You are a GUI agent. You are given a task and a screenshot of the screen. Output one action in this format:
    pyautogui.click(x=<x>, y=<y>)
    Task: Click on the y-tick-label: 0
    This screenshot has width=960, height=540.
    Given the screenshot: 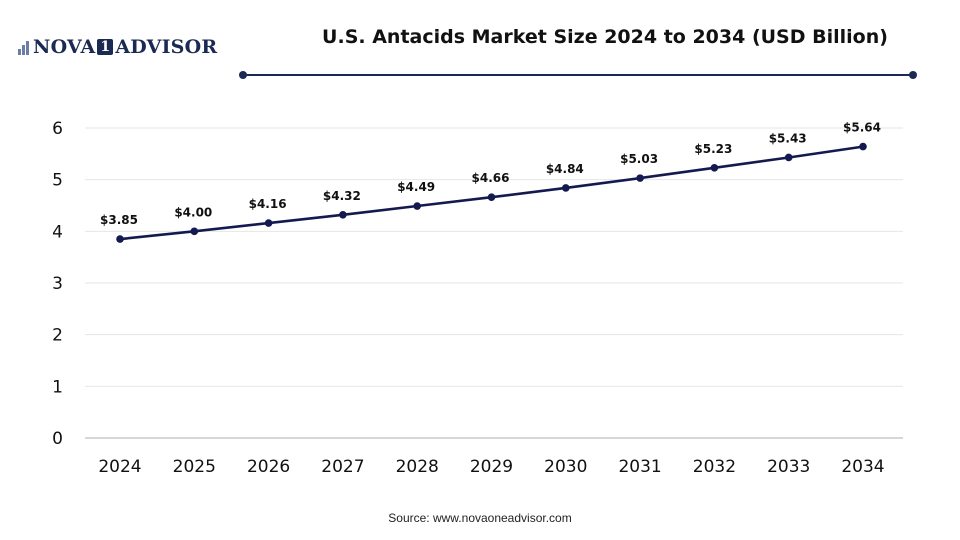 What is the action you would take?
    pyautogui.click(x=57, y=439)
    